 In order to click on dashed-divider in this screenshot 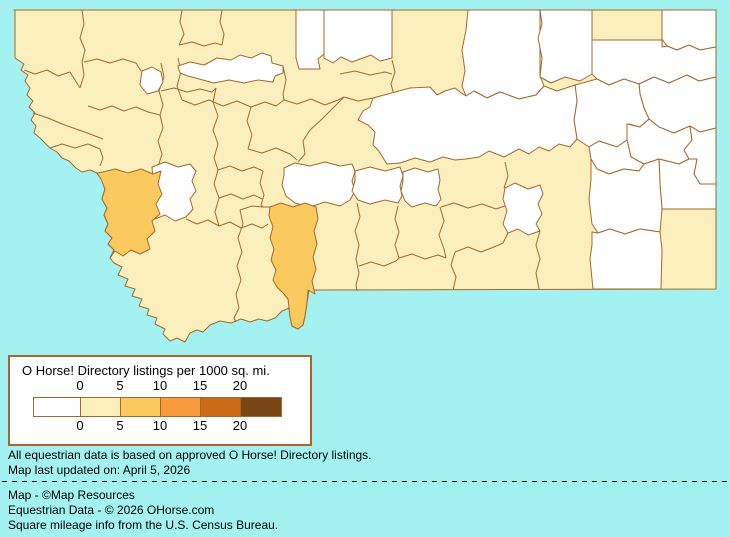, I will do `click(365, 481)`.